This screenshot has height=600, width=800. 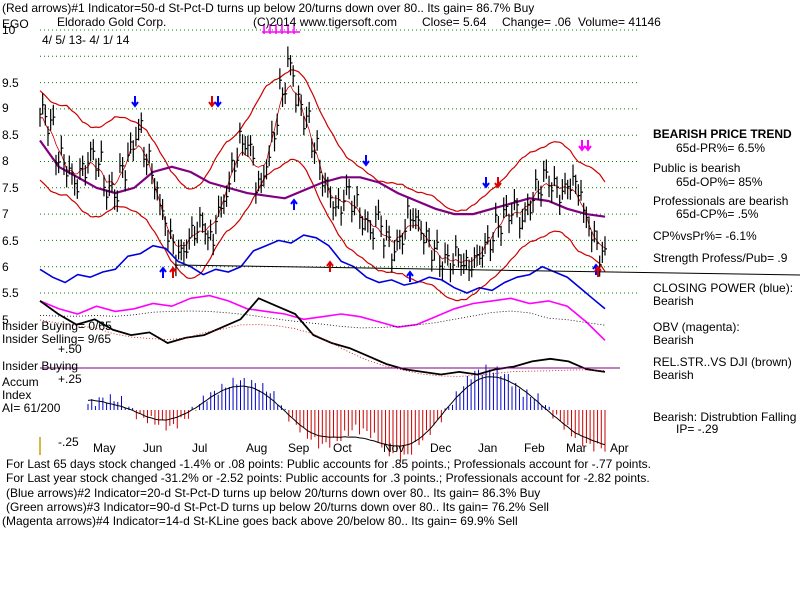 What do you see at coordinates (697, 429) in the screenshot?
I see `ip-value: IP= -.29` at bounding box center [697, 429].